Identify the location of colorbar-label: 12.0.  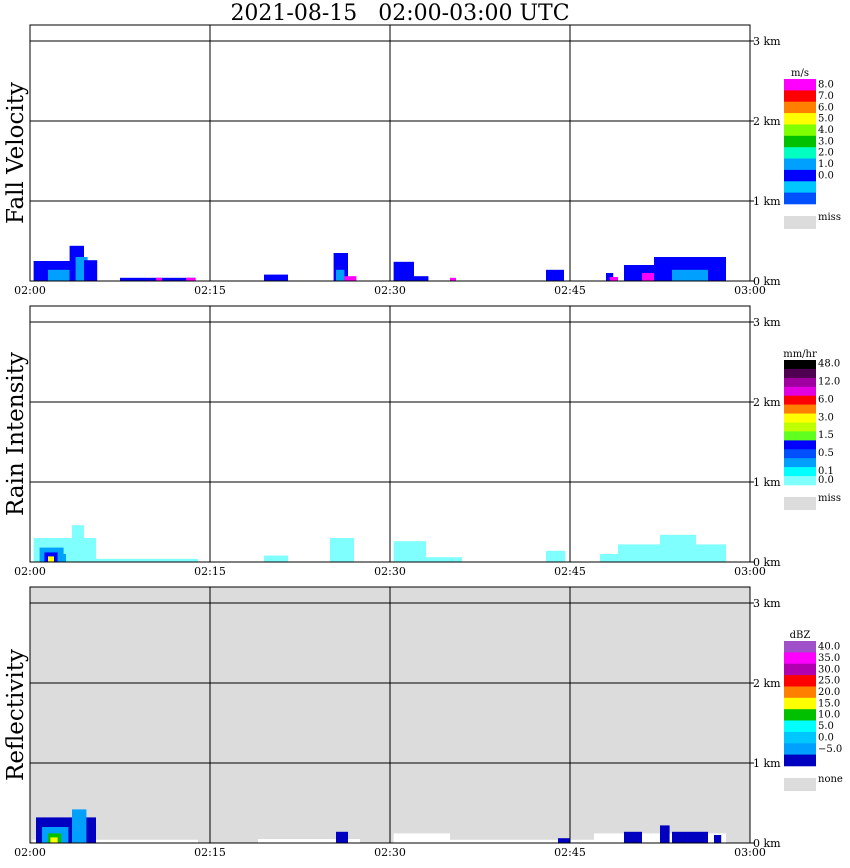
(829, 382).